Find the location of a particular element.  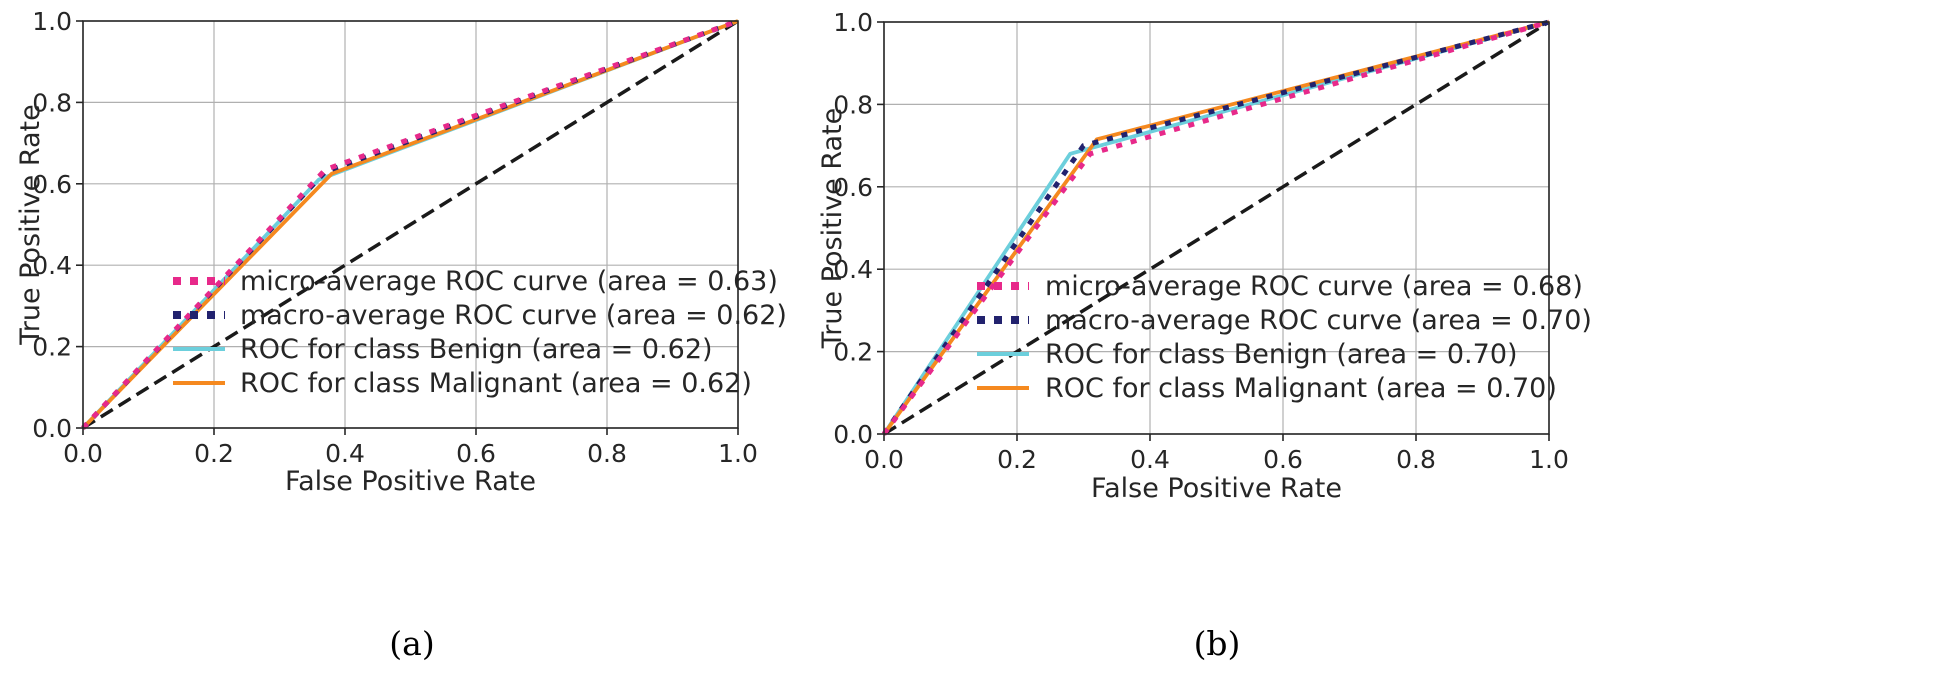

legend-label-micro: micro-average ROC curve (area = 0.68) is located at coordinates (1314, 286).